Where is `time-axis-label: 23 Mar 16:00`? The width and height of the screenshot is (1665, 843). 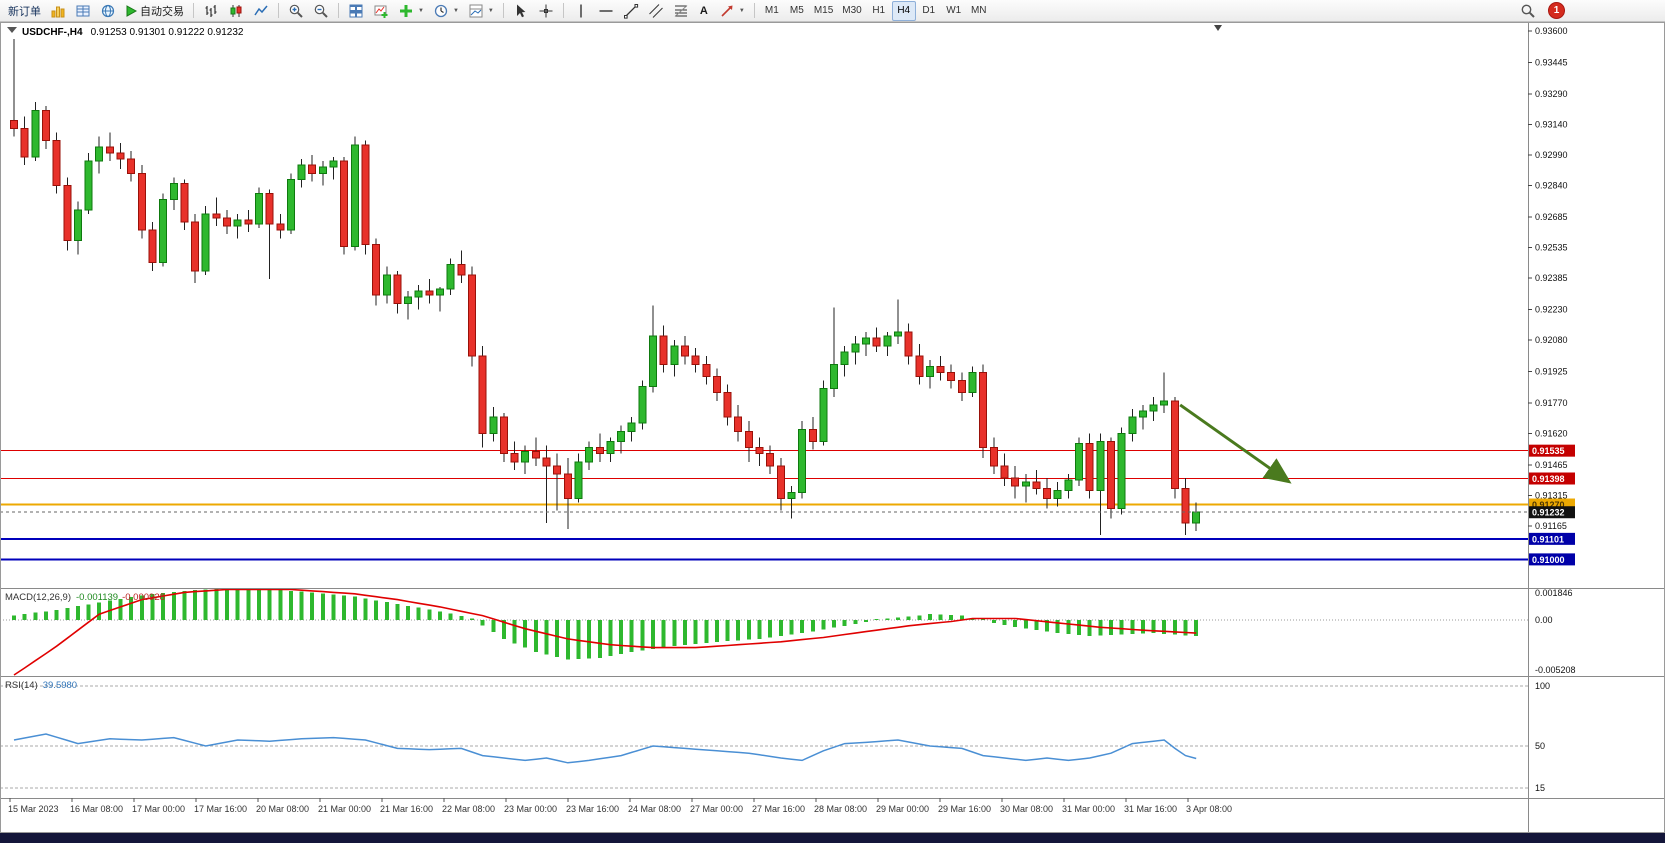
time-axis-label: 23 Mar 16:00 is located at coordinates (592, 809).